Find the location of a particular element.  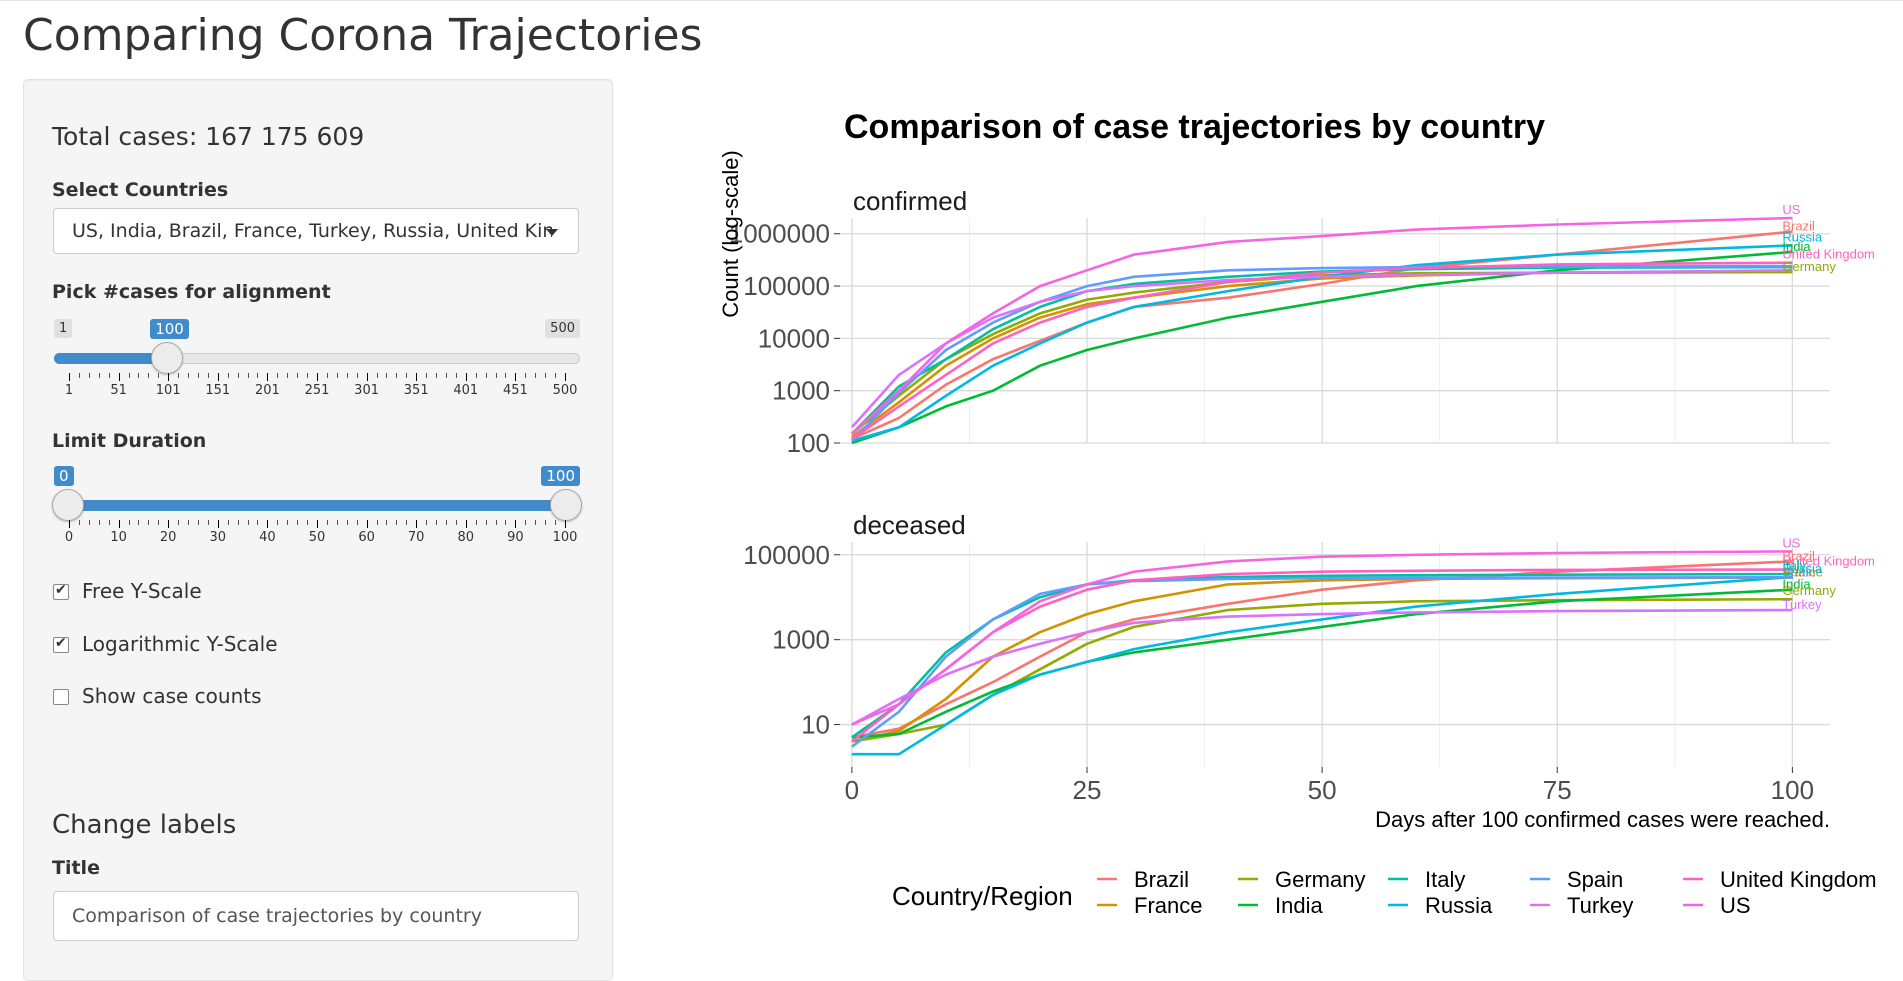

end-label: United Kingdom is located at coordinates (1828, 254).